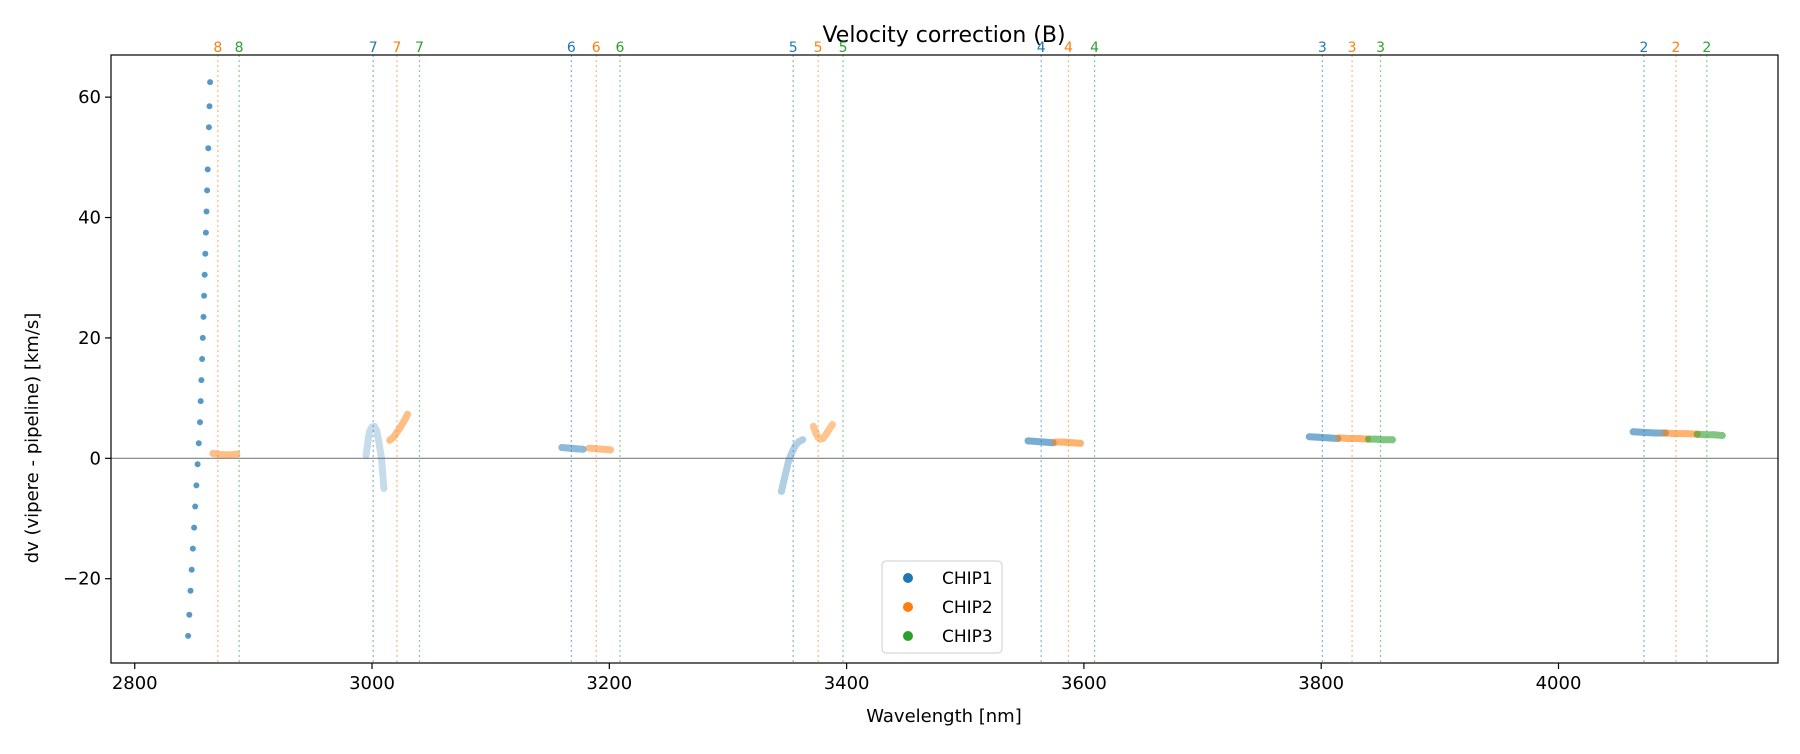 This screenshot has width=1800, height=754. What do you see at coordinates (217, 48) in the screenshot?
I see `order-marker-label: 8` at bounding box center [217, 48].